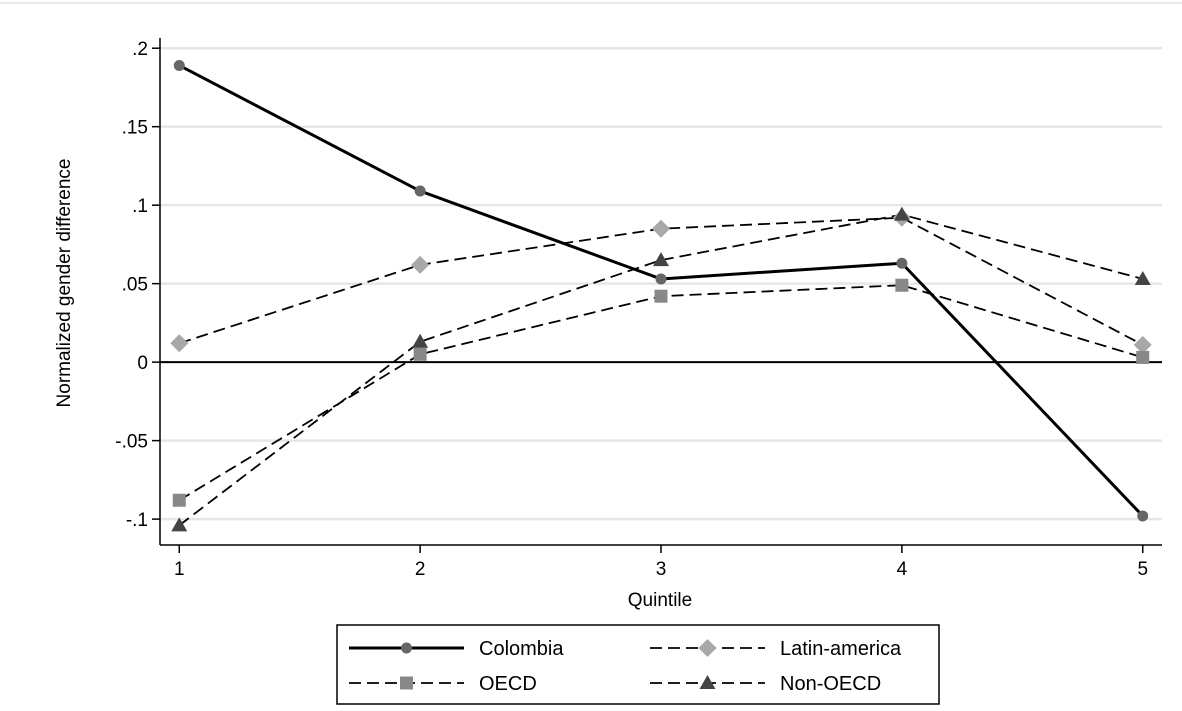  Describe the element at coordinates (135, 128) in the screenshot. I see `y-tick-label: .15` at that location.